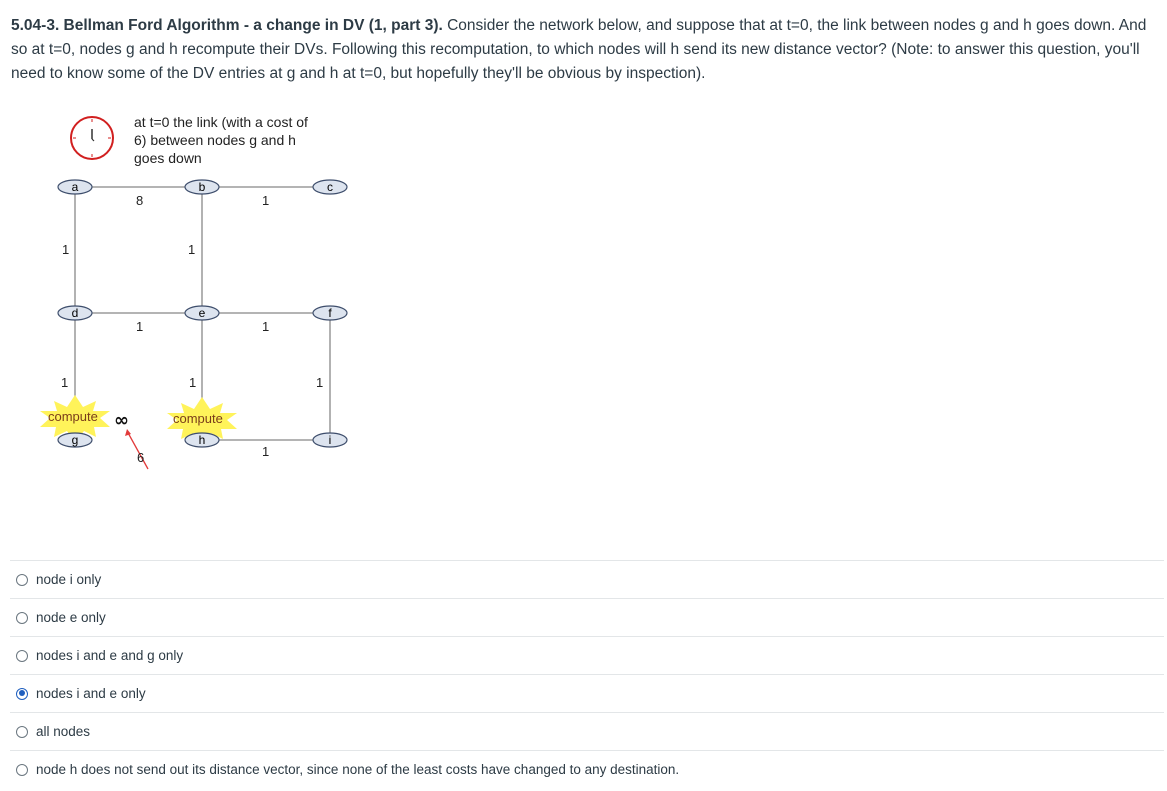 This screenshot has width=1167, height=791. I want to click on node-f: f, so click(330, 313).